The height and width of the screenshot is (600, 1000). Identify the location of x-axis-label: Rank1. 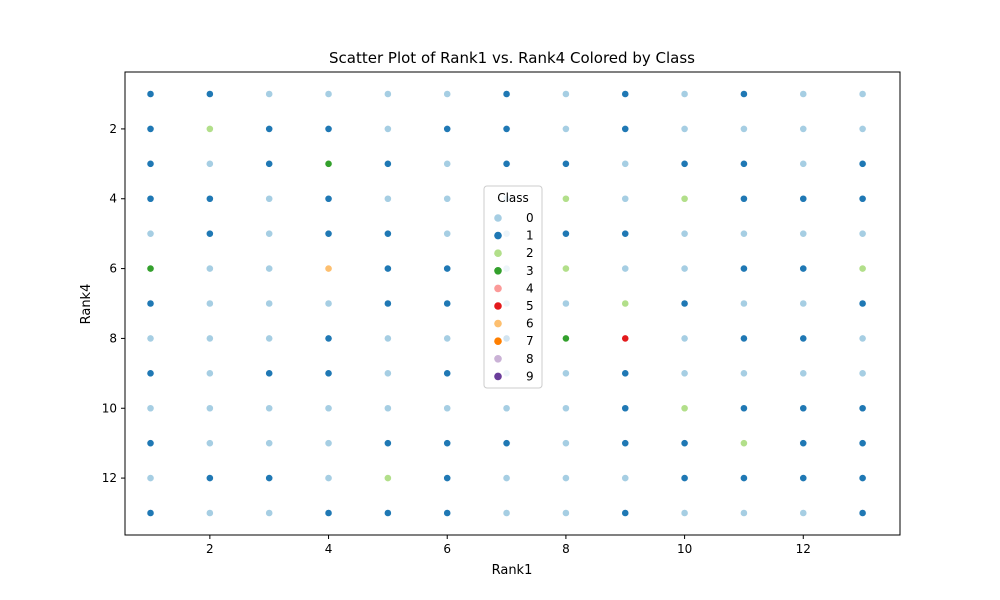
(512, 570).